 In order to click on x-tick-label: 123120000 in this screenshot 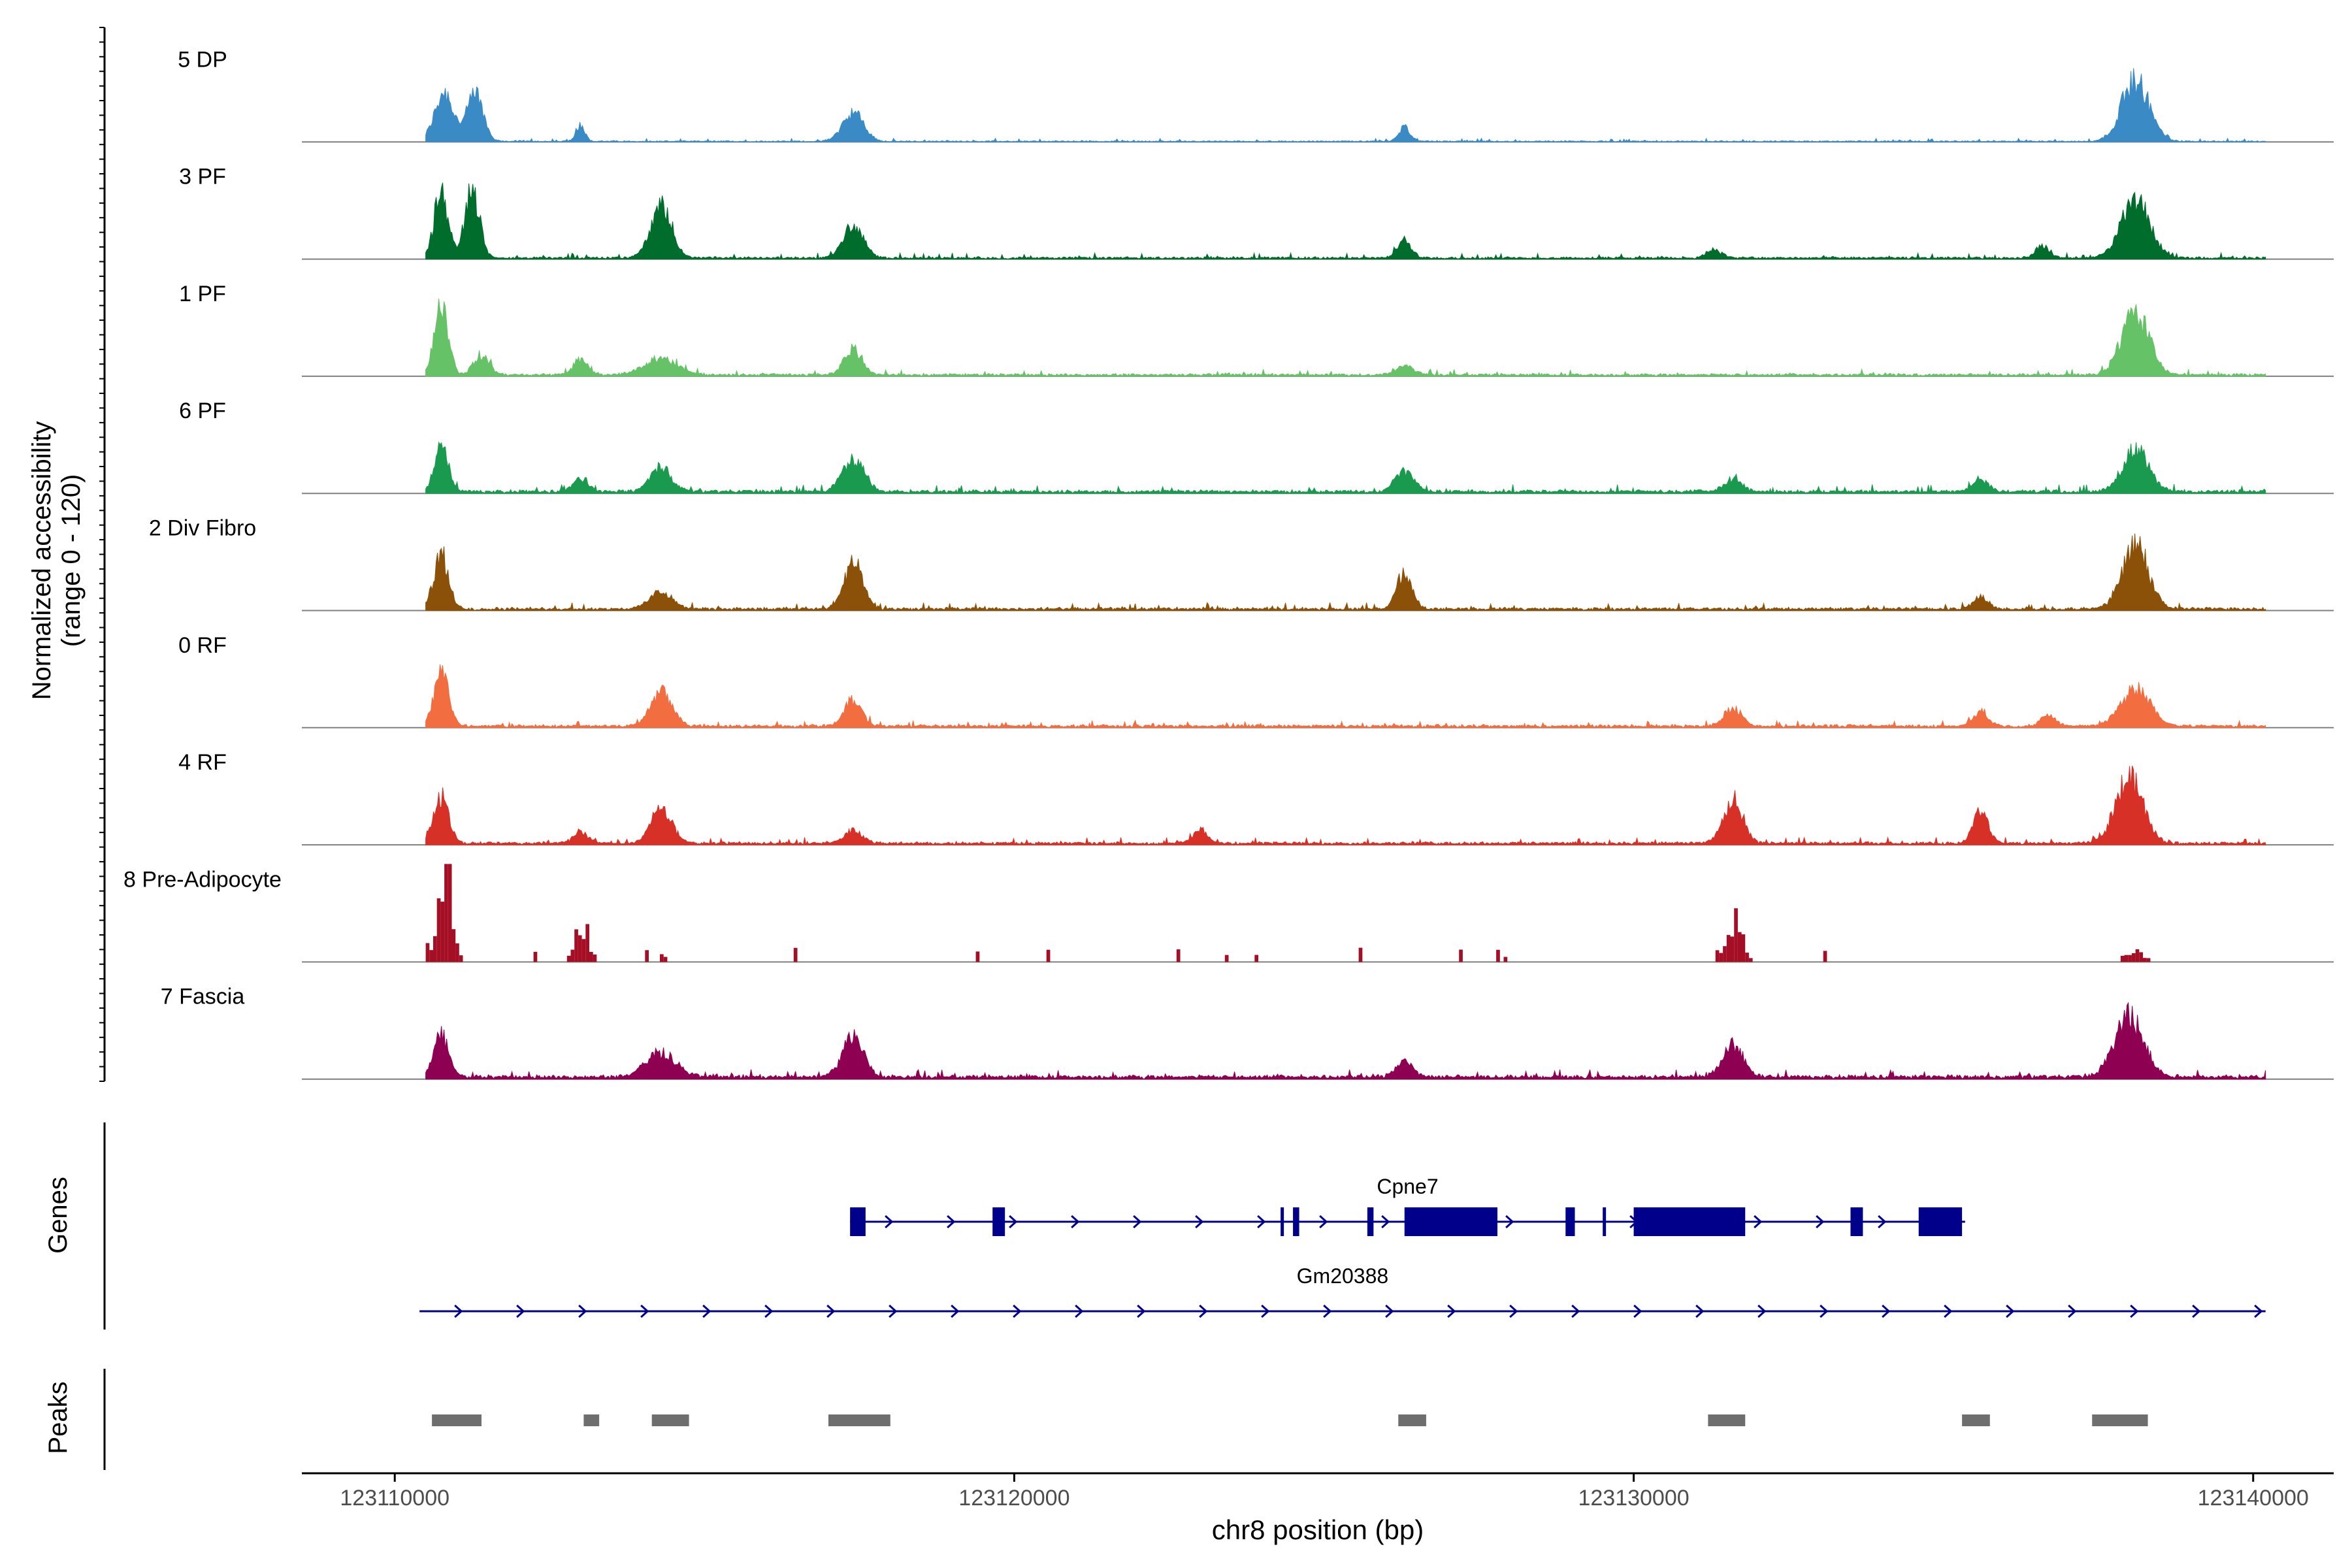, I will do `click(1014, 1498)`.